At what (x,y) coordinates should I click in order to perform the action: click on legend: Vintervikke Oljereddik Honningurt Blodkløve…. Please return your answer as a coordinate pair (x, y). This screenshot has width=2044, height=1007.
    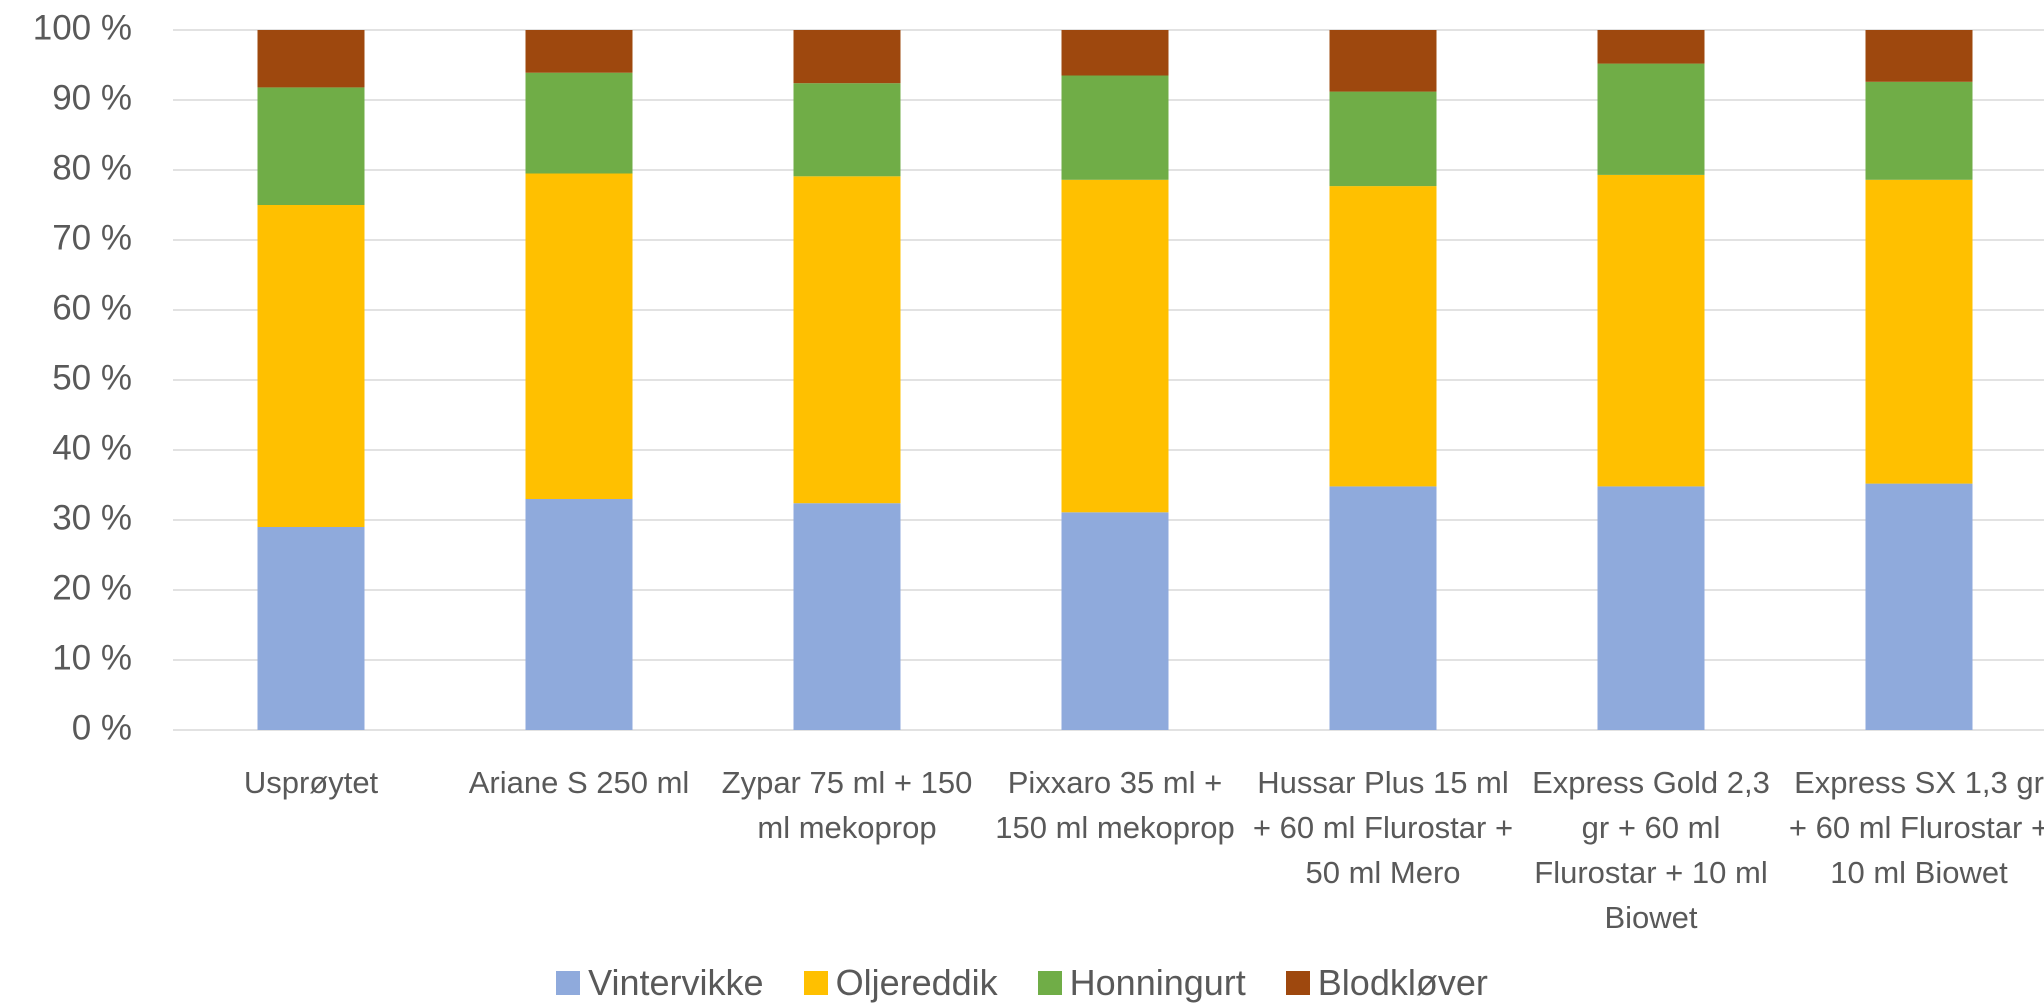
    Looking at the image, I should click on (1022, 983).